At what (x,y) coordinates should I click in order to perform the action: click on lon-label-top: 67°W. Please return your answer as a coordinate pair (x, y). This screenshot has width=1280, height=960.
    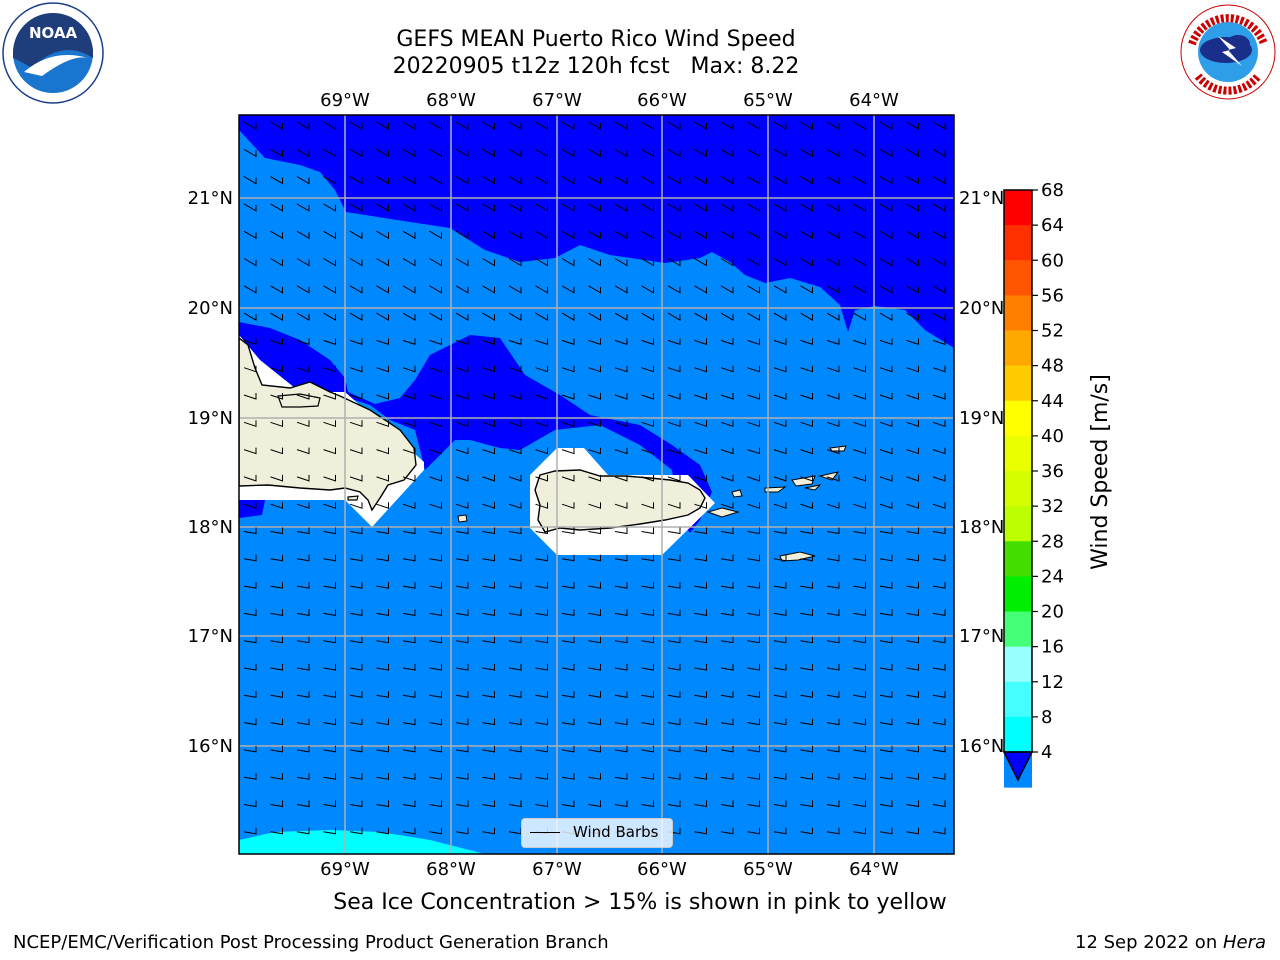
    Looking at the image, I should click on (557, 100).